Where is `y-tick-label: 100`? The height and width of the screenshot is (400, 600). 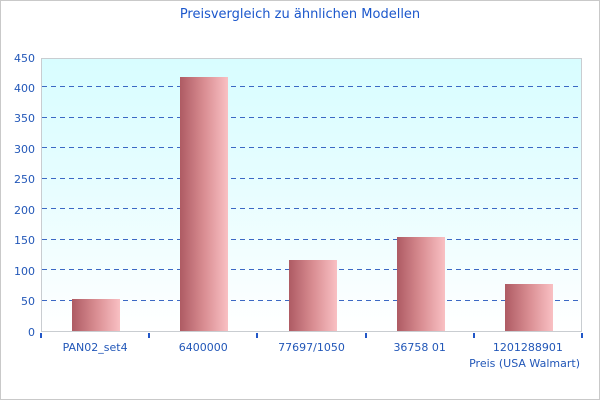
y-tick-label: 100 is located at coordinates (24, 271).